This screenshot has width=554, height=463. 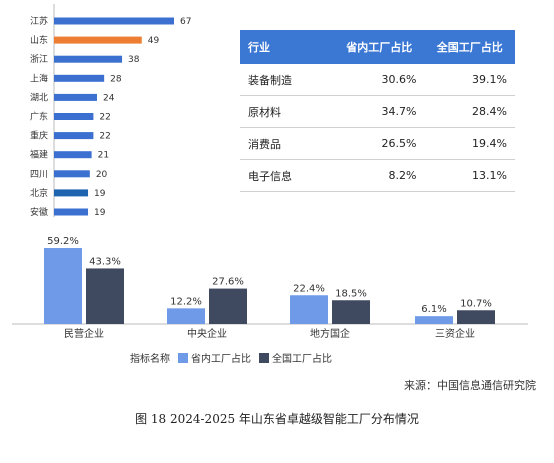 What do you see at coordinates (469, 111) in the screenshot?
I see `table-cell: 28.4%` at bounding box center [469, 111].